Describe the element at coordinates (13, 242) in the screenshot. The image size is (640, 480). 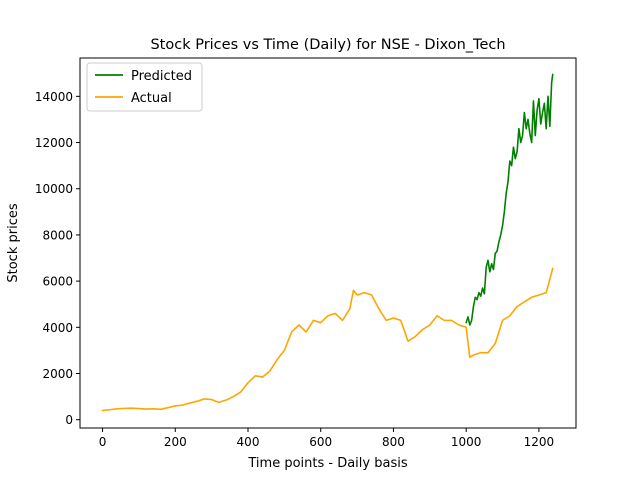
I see `y-axis-label: Stock prices` at that location.